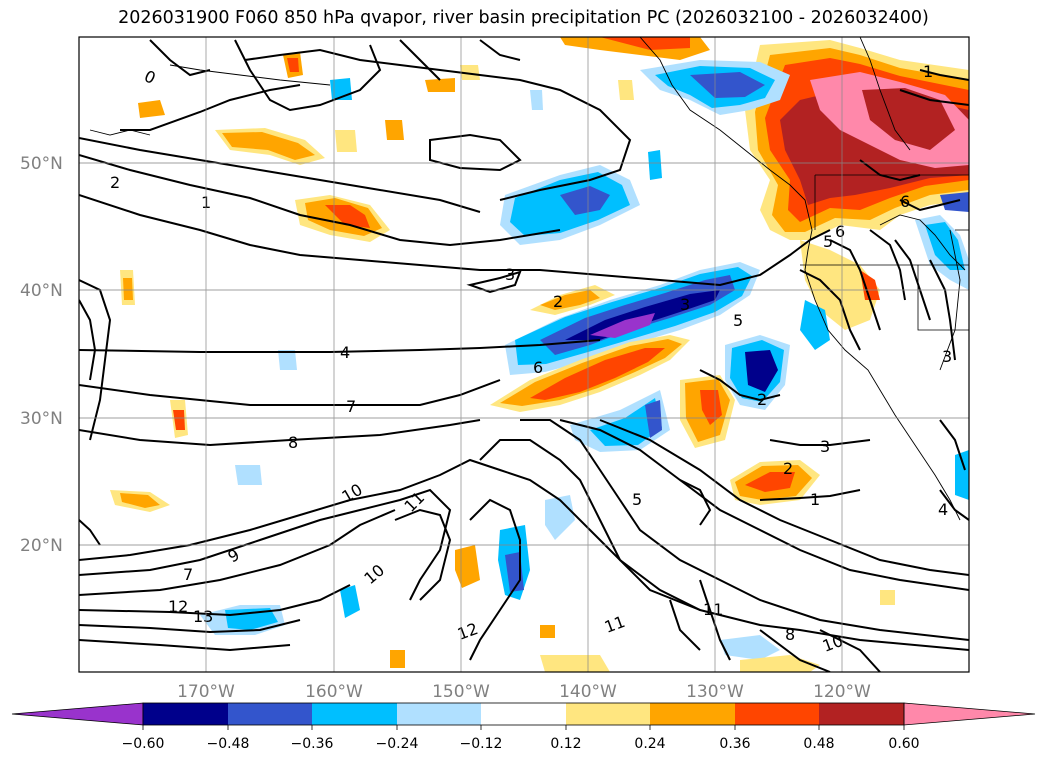  I want to click on colorbar-tick-label: 0.48, so click(818, 744).